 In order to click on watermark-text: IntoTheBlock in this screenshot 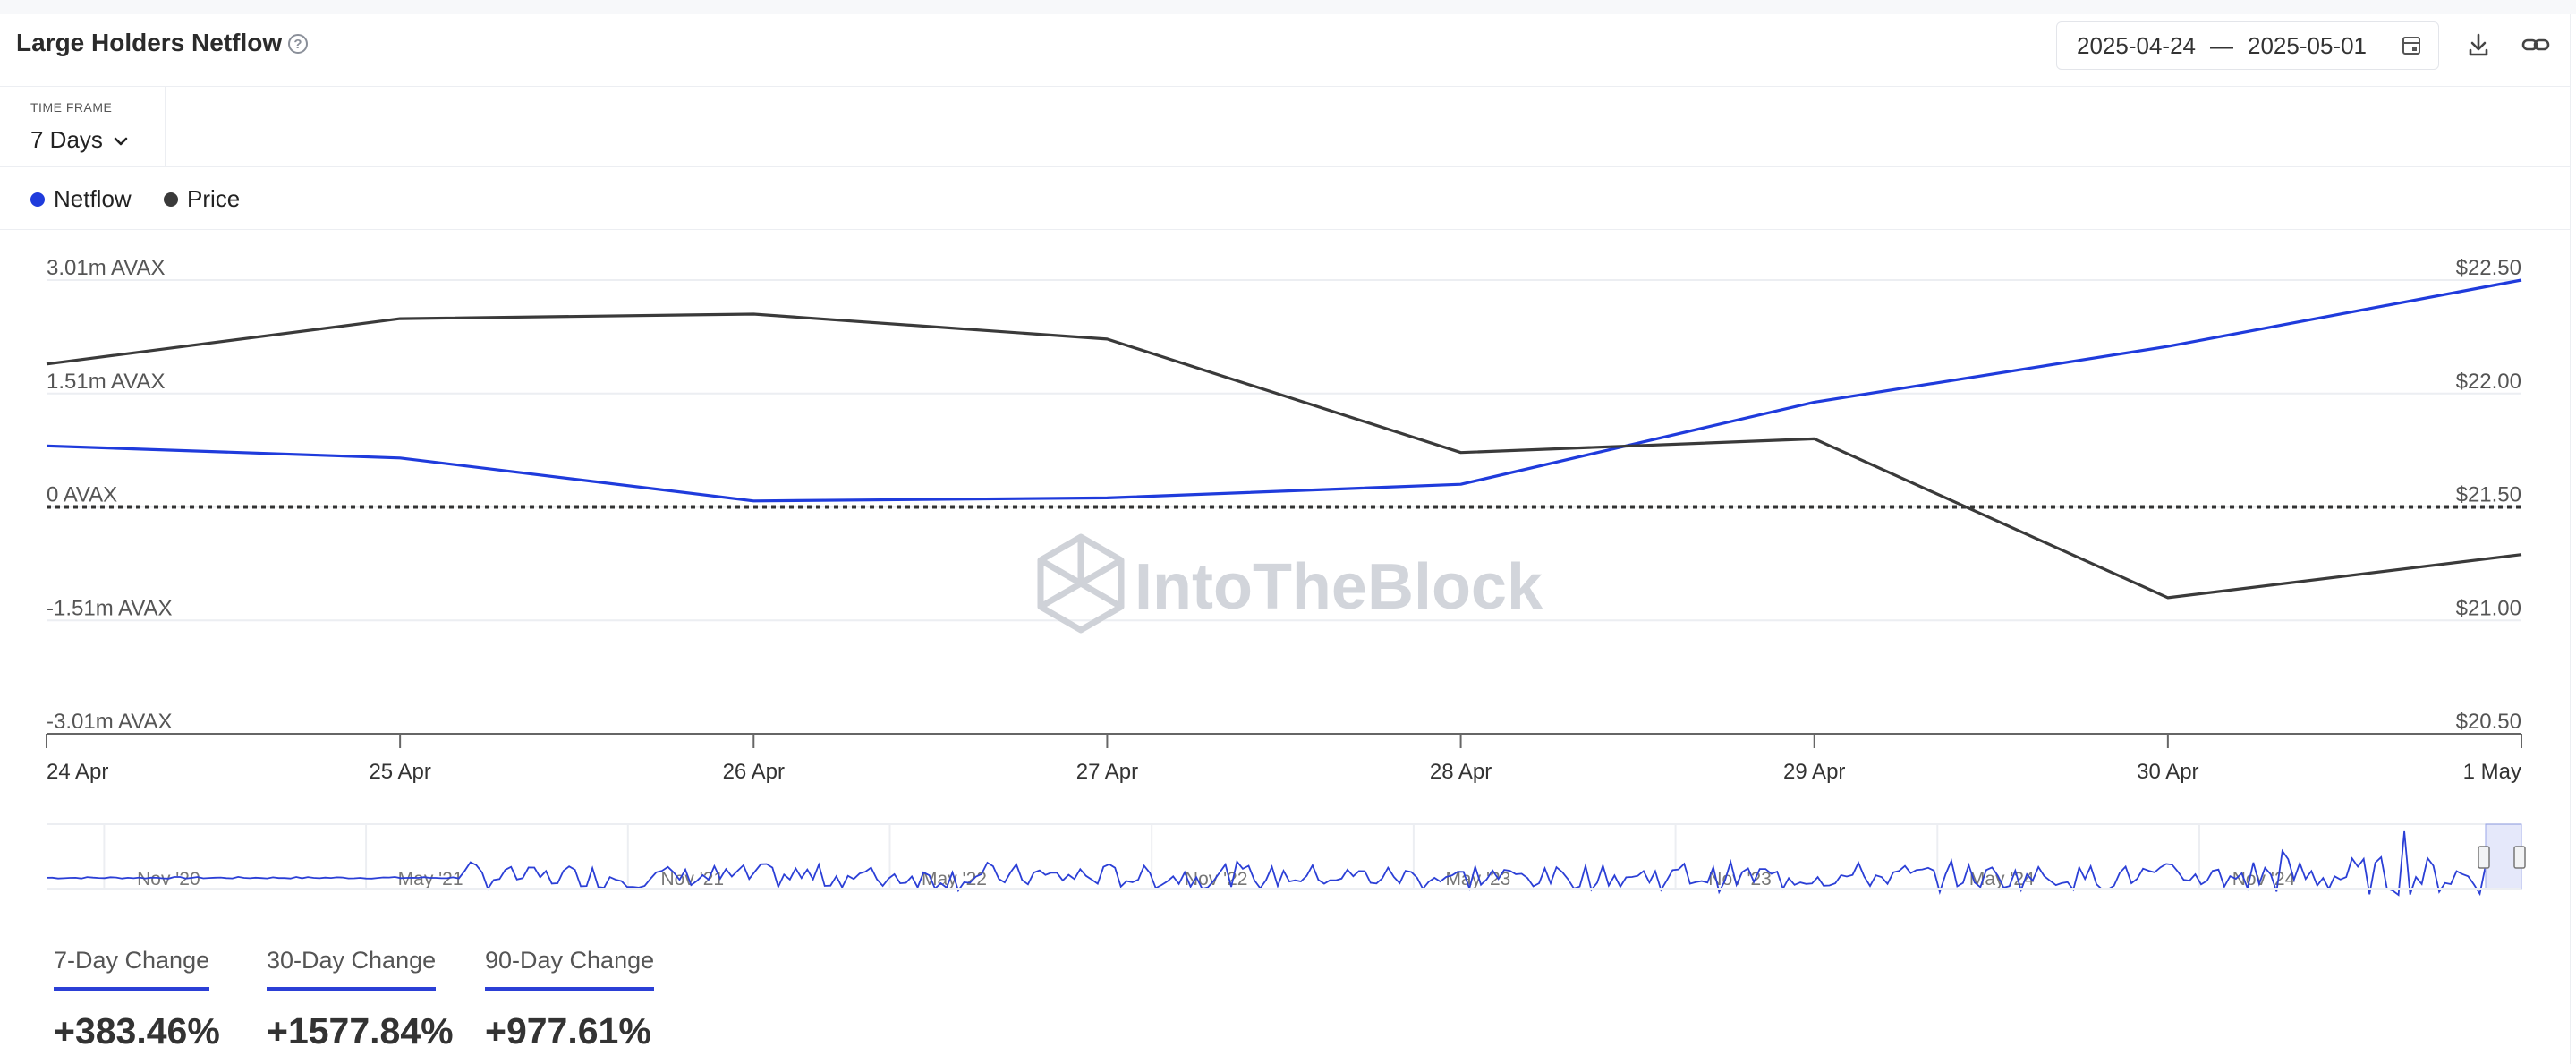, I will do `click(1339, 587)`.